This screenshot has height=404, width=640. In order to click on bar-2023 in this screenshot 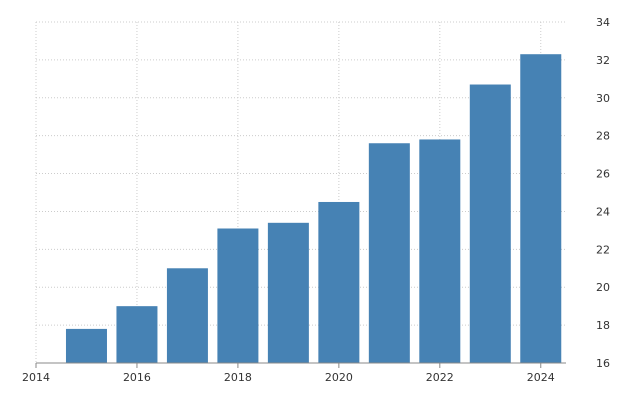, I will do `click(490, 224)`.